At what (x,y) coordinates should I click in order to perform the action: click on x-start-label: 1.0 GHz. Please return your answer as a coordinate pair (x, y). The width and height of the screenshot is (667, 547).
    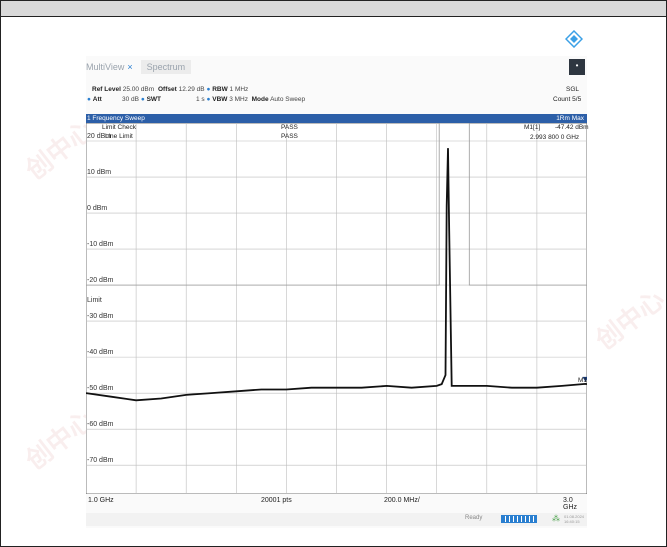
    Looking at the image, I should click on (101, 500).